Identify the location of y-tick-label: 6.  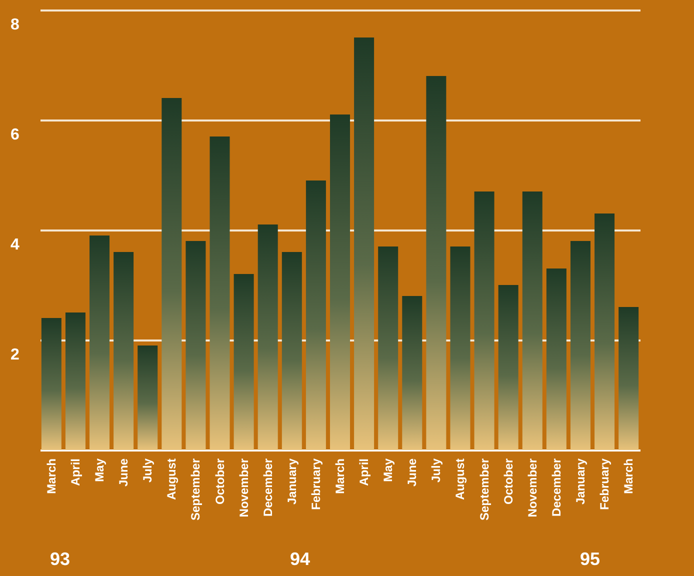
(15, 135).